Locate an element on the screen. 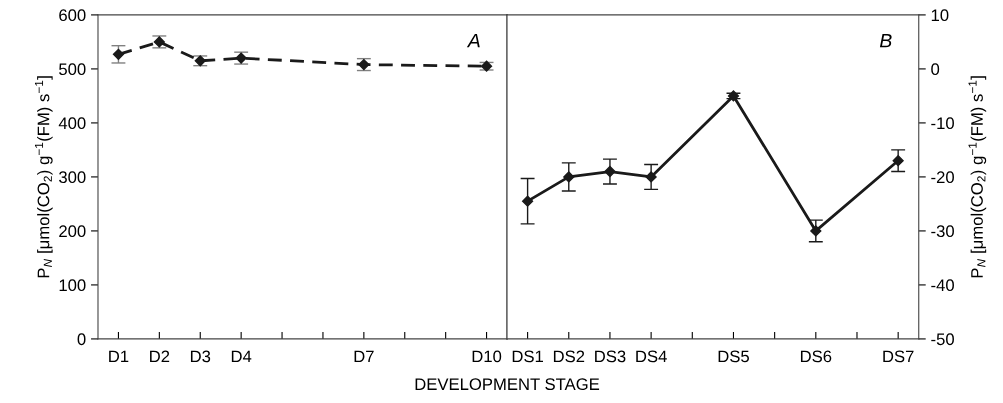 The height and width of the screenshot is (403, 1003). y-tick-label: -10 is located at coordinates (942, 123).